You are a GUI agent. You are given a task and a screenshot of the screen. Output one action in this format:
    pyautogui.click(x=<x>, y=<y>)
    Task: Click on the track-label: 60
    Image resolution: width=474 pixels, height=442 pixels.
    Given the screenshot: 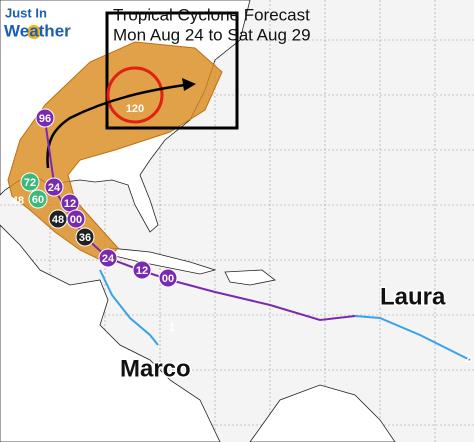 What is the action you would take?
    pyautogui.click(x=38, y=200)
    